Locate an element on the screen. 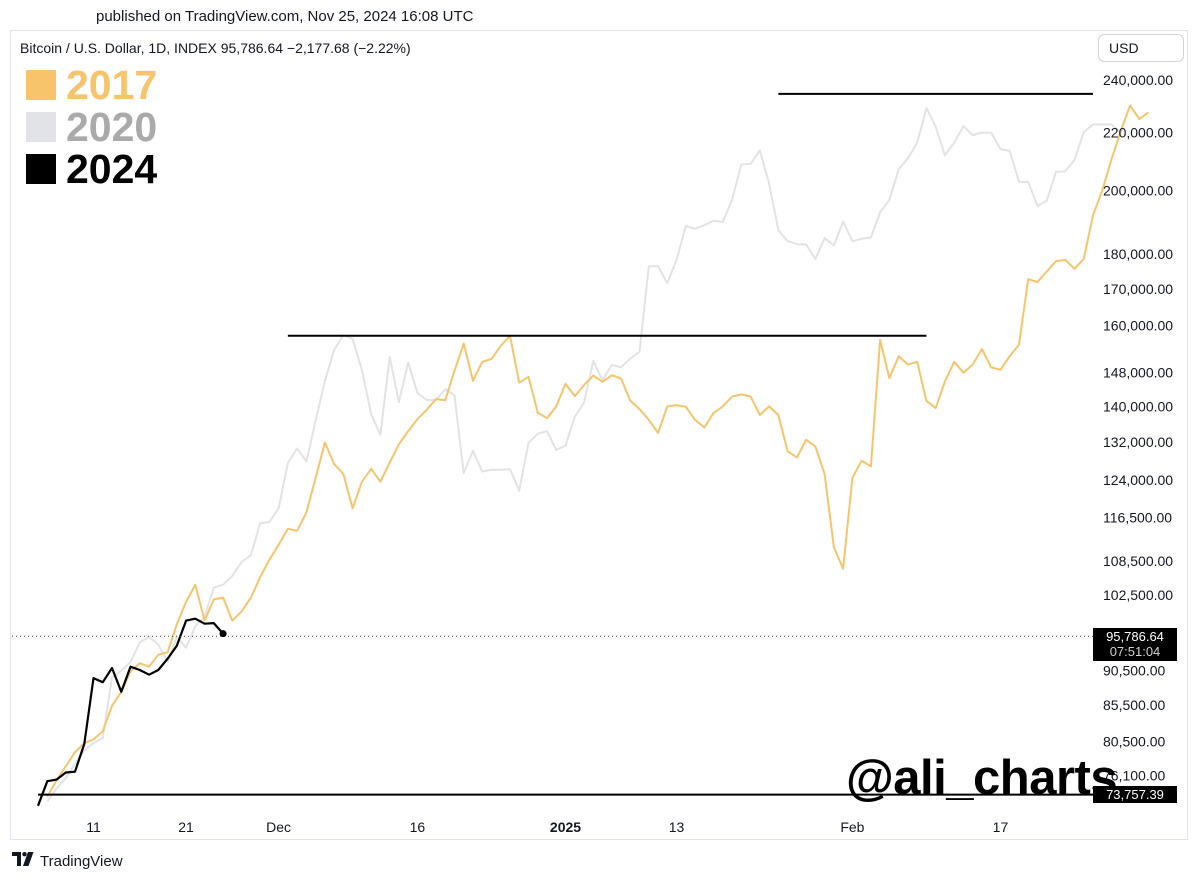 The image size is (1200, 880). legend-label-2024: 2024 is located at coordinates (112, 169).